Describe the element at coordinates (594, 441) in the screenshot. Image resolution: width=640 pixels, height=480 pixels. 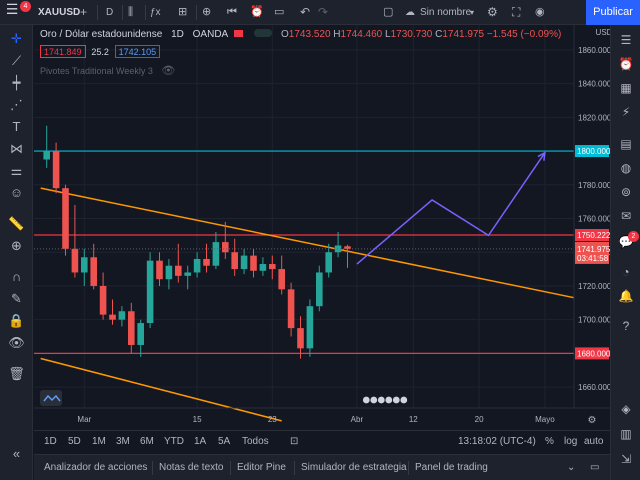
I see `auto-toggle: auto` at that location.